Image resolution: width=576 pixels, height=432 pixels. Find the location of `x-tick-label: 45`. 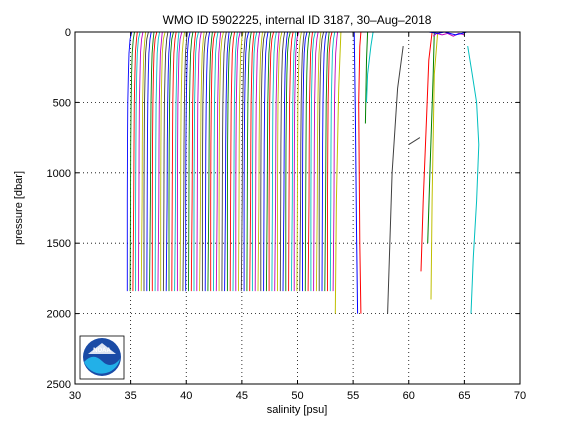

x-tick-label: 45 is located at coordinates (242, 396).